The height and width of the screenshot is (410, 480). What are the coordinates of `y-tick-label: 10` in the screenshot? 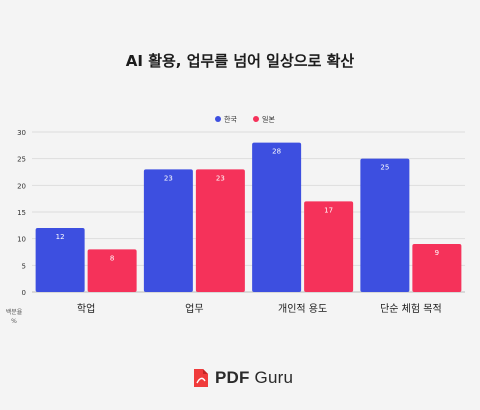 It's located at (21, 240).